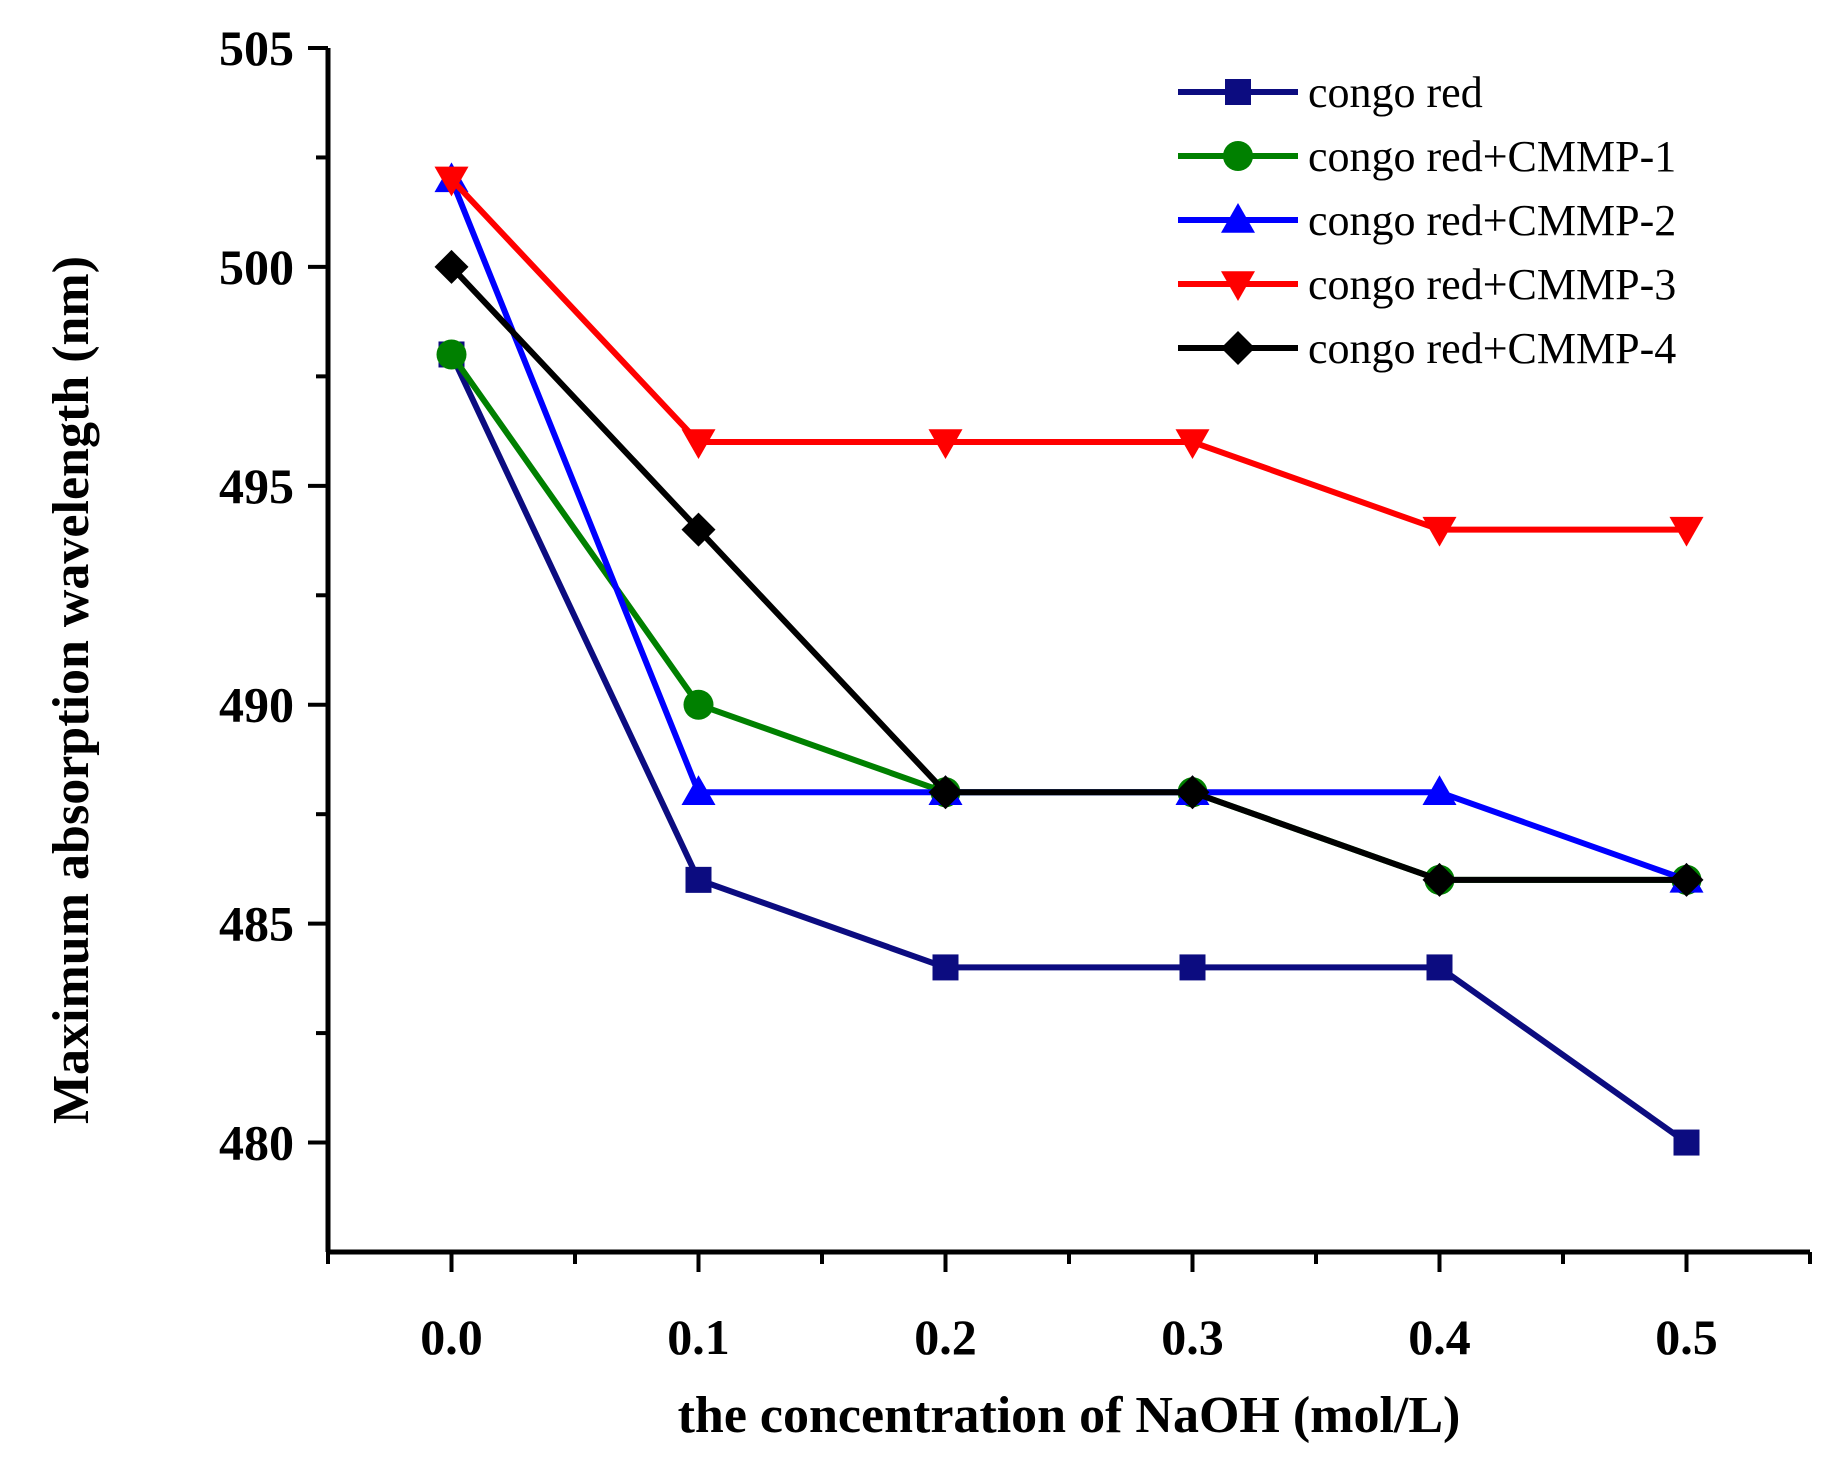 The image size is (1830, 1462). I want to click on x-tick-label: 0.1, so click(698, 1337).